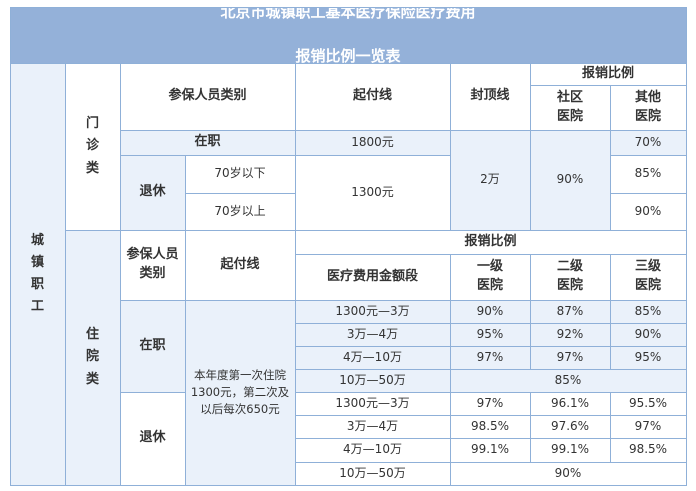 This screenshot has height=491, width=696. What do you see at coordinates (648, 450) in the screenshot?
I see `table-row-level3: 98.5%` at bounding box center [648, 450].